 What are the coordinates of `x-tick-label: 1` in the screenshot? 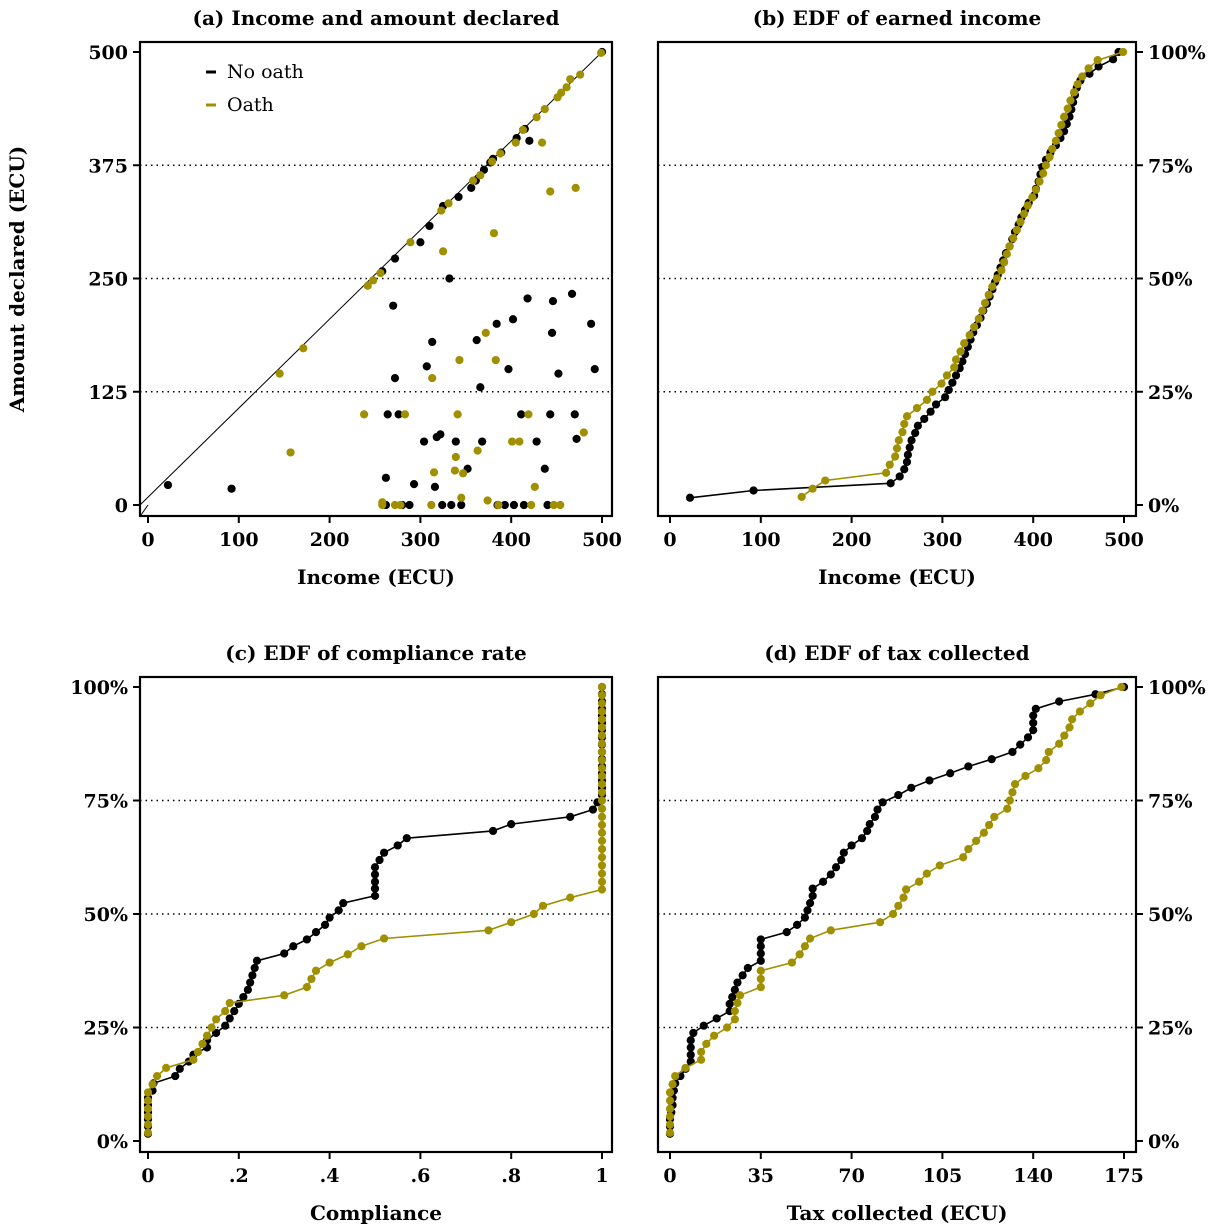 It's located at (601, 1176).